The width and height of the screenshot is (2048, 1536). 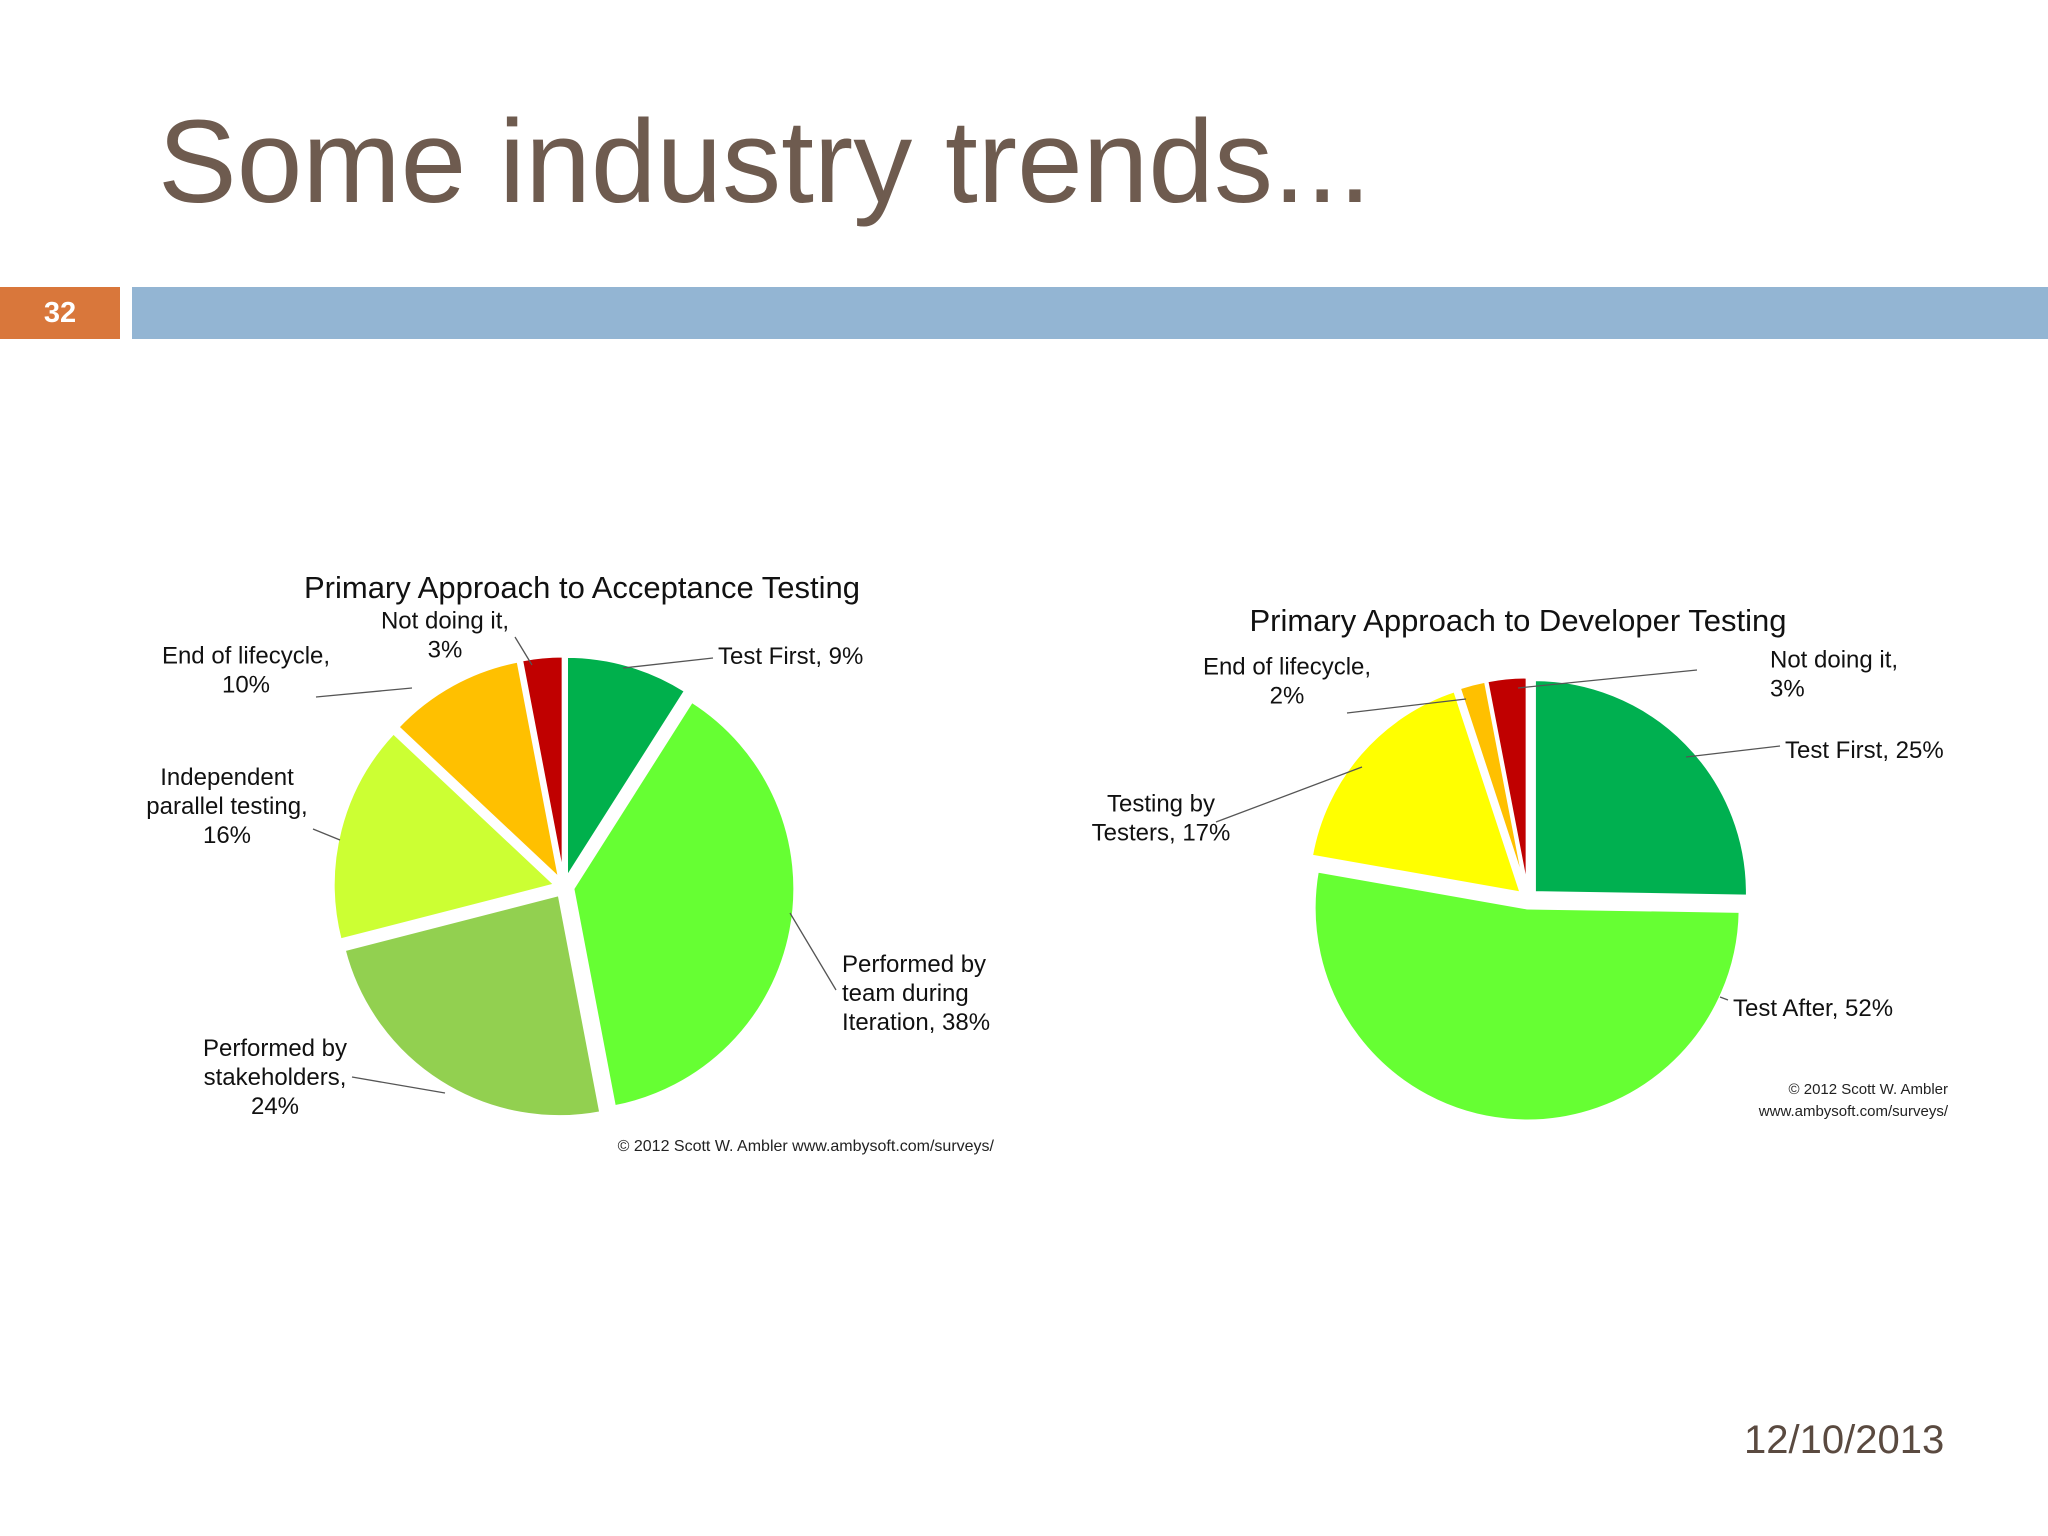 What do you see at coordinates (275, 1106) in the screenshot?
I see `slice-label: 24%` at bounding box center [275, 1106].